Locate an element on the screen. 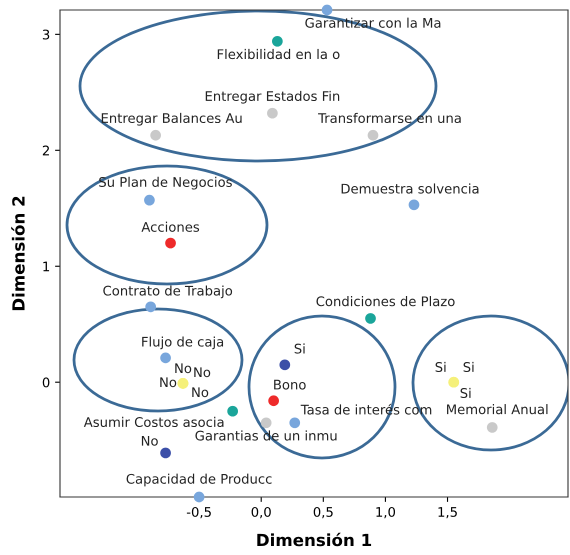 The height and width of the screenshot is (555, 570). data-label: Demuestra solvencia is located at coordinates (410, 188).